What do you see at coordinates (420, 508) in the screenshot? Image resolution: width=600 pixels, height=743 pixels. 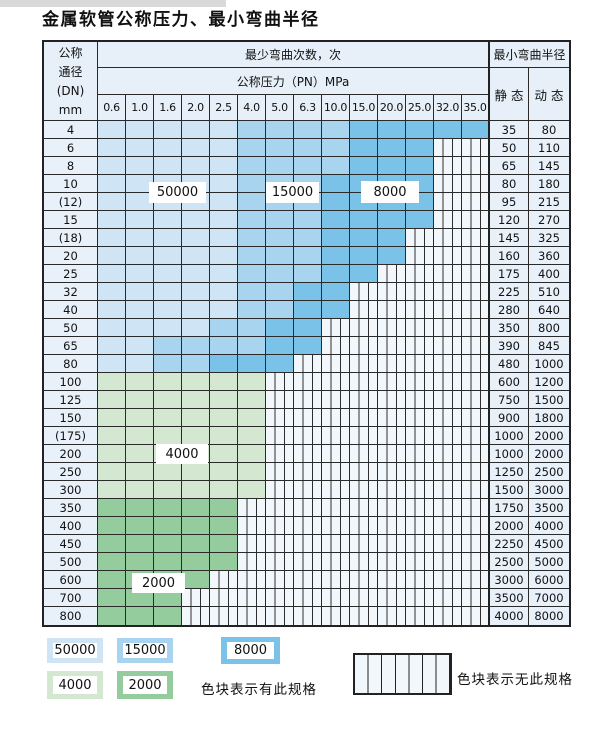 I see `matrix-cell-350-25.0` at bounding box center [420, 508].